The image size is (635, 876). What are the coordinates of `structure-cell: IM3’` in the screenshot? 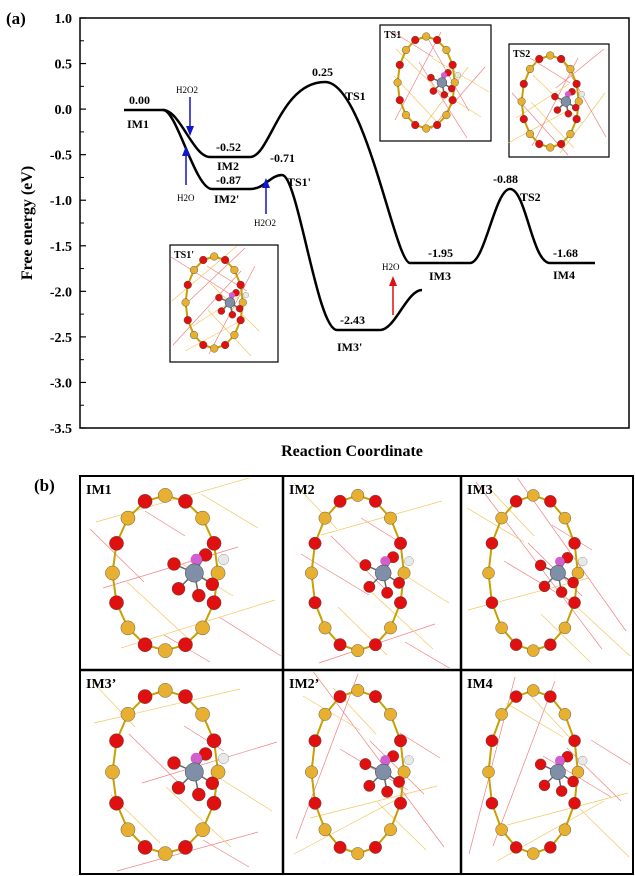 It's located at (182, 774).